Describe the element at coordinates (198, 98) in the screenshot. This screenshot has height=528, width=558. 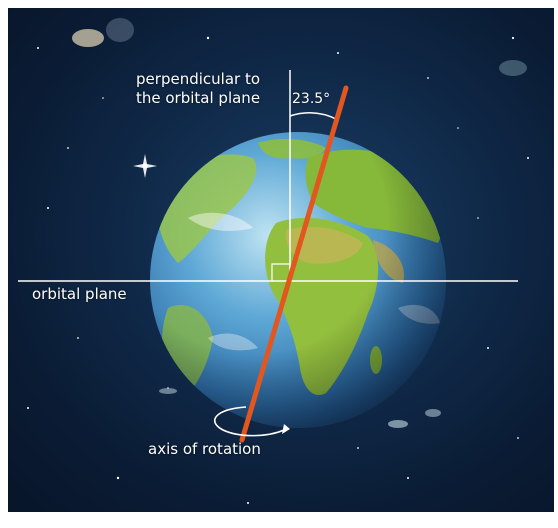
I see `perpendicular-label-line2: the orbital plane` at that location.